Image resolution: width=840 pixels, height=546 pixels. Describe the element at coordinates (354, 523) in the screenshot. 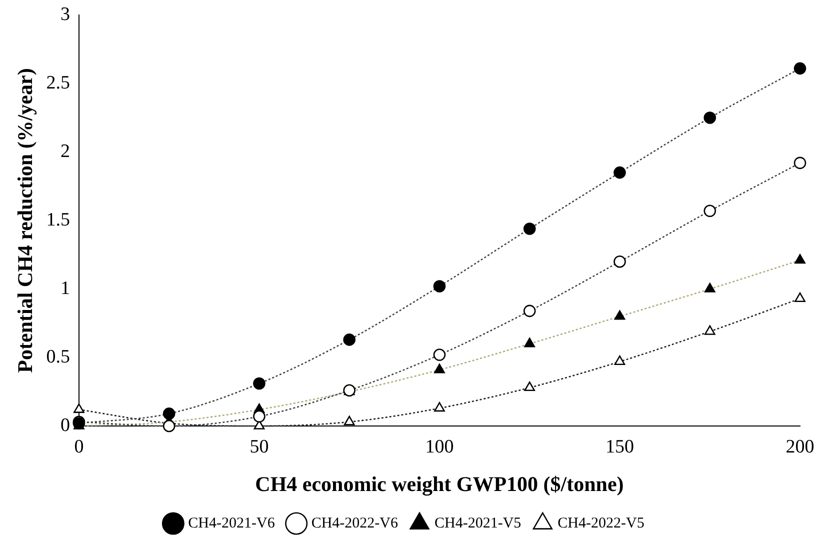

I see `legend-label: CH4-2022-V6` at that location.